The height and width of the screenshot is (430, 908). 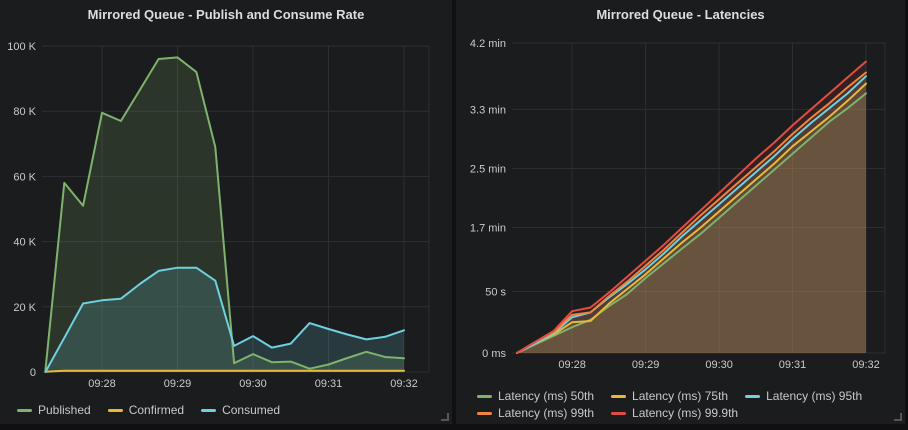 What do you see at coordinates (21, 47) in the screenshot?
I see `y-axis-tick-label: 100 K` at bounding box center [21, 47].